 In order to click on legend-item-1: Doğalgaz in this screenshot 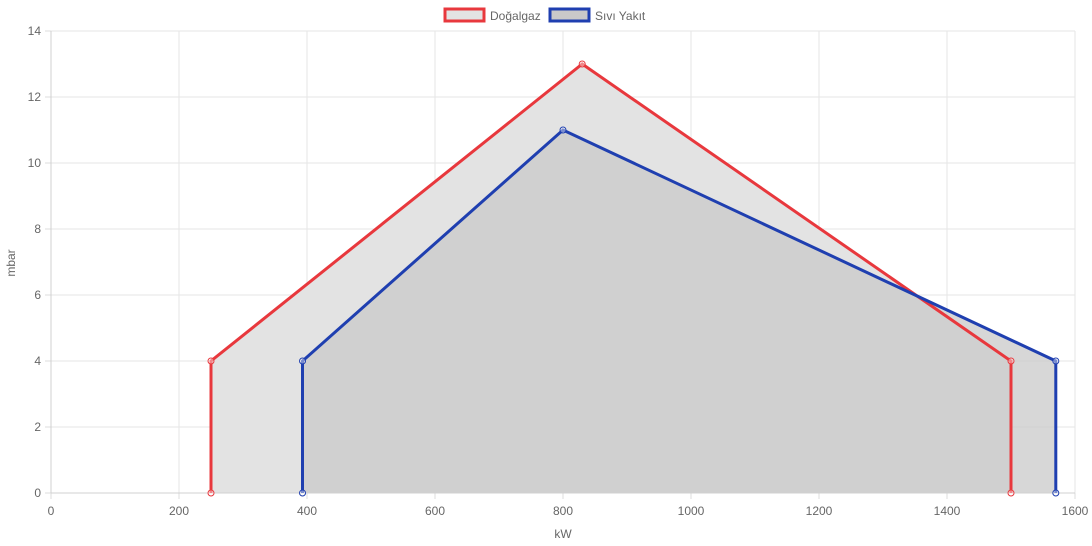, I will do `click(492, 15)`.